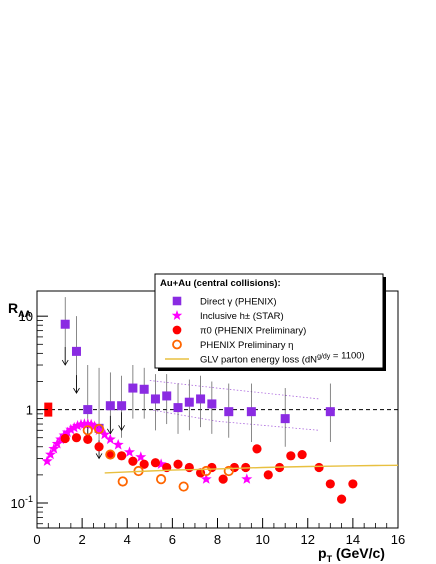  What do you see at coordinates (353, 539) in the screenshot?
I see `x-tick-label: 14` at bounding box center [353, 539].